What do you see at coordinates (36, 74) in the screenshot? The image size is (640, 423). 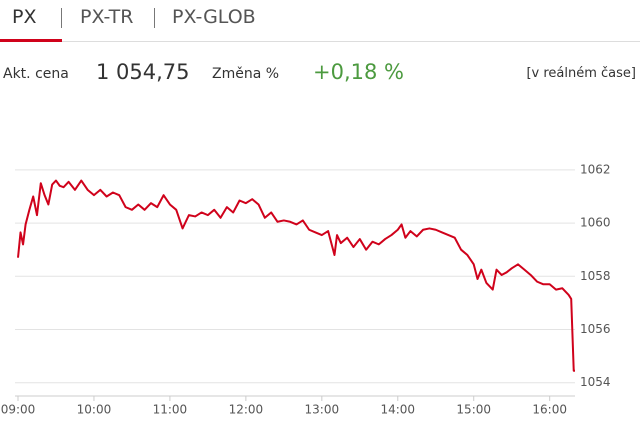 I see `price-label: Akt. cena` at bounding box center [36, 74].